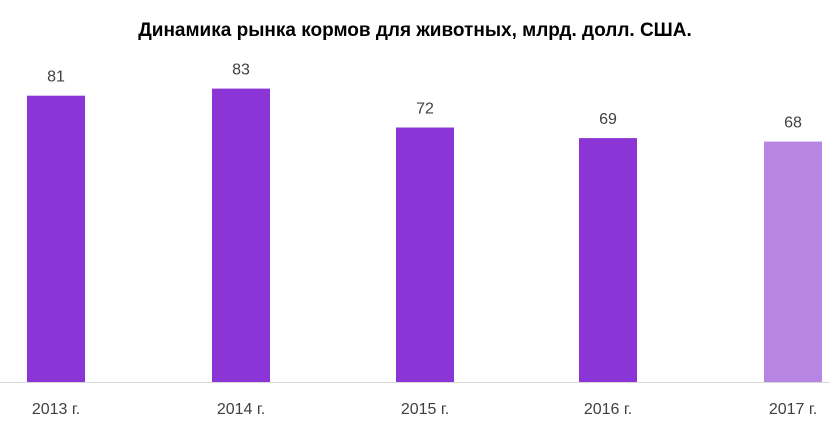 The image size is (830, 430). I want to click on tick-label-2: 2015 г., so click(425, 409).